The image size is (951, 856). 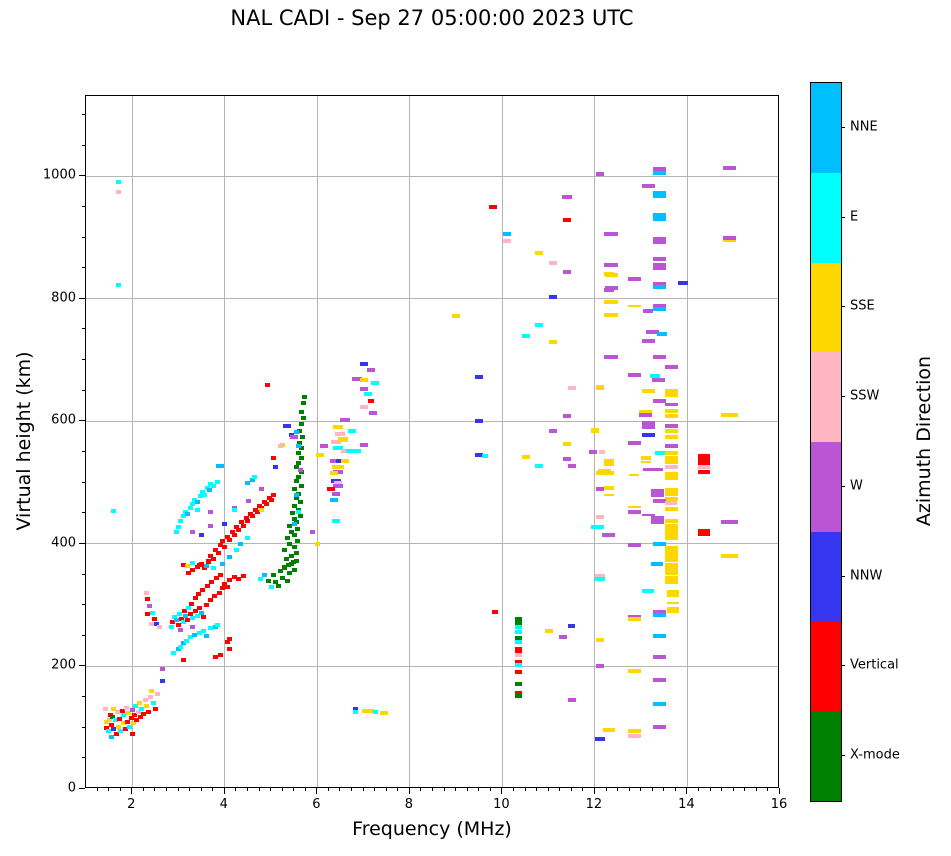 I want to click on colorbar-tick-label: W, so click(x=856, y=486).